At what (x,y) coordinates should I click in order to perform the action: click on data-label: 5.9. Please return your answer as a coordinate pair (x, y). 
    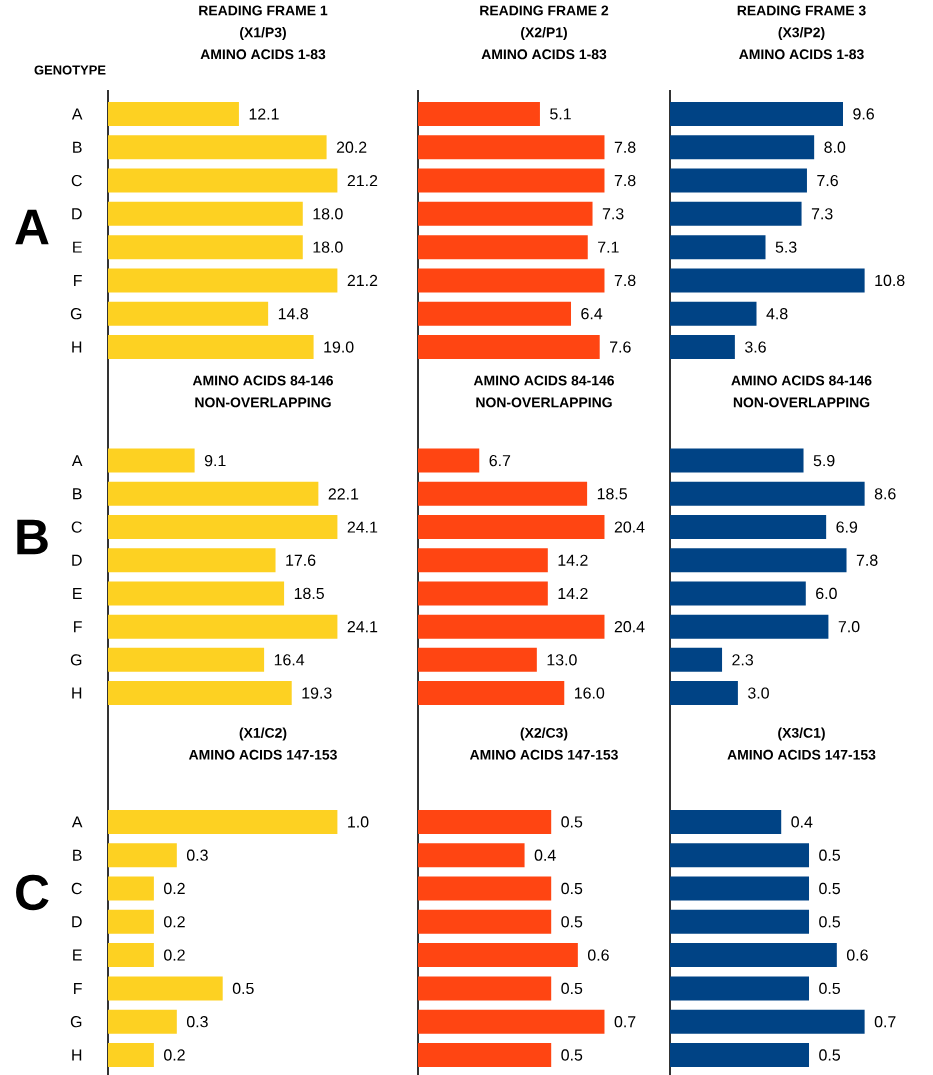
    Looking at the image, I should click on (824, 460).